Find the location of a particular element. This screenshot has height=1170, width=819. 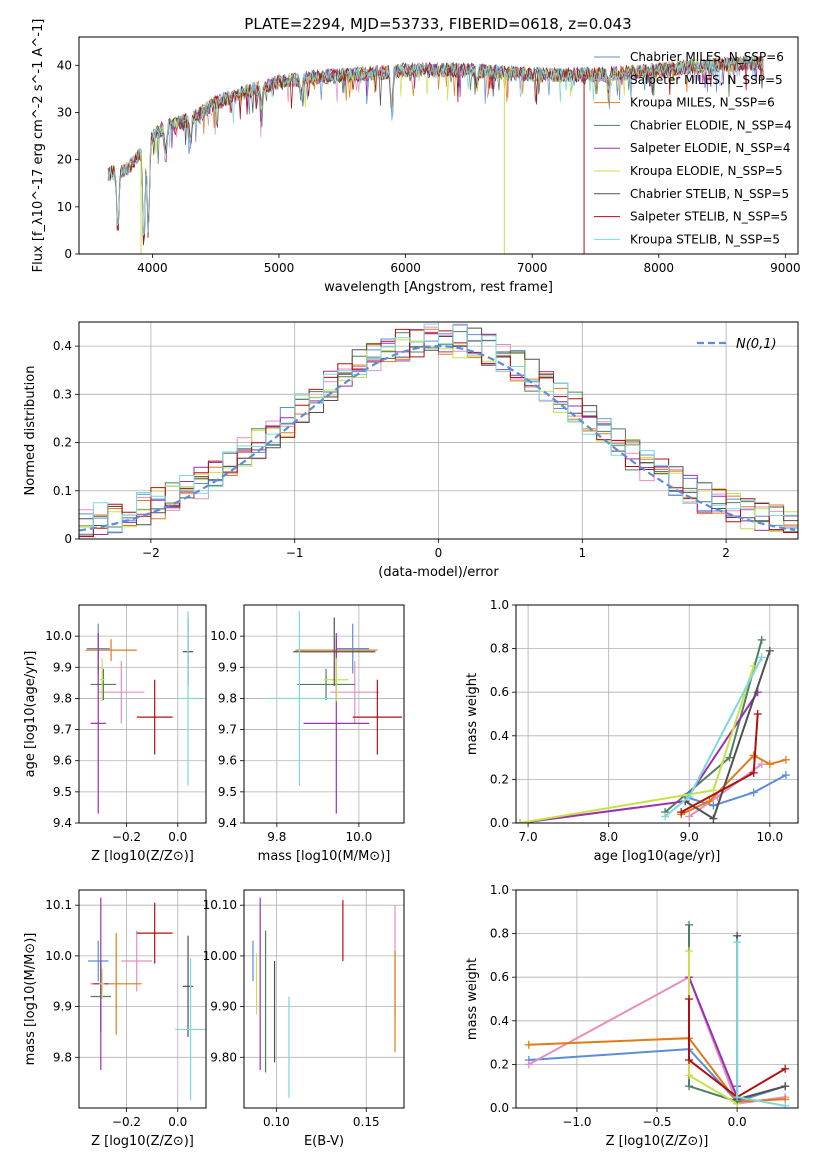

y-axis-label: mass weight is located at coordinates (472, 714).